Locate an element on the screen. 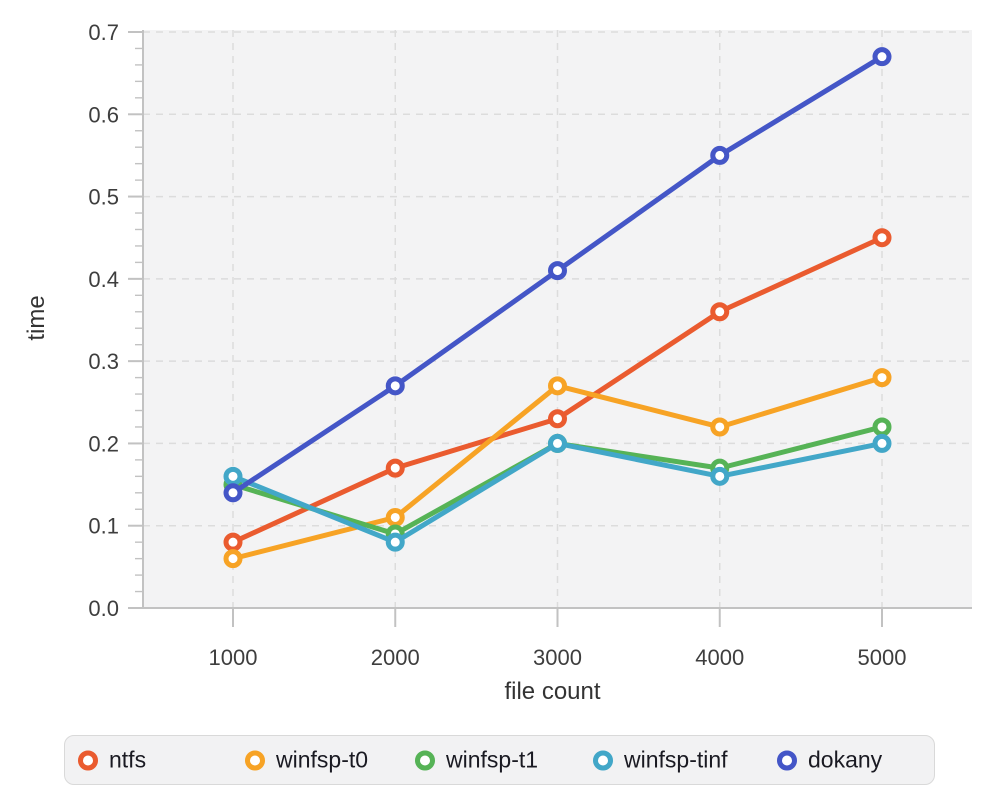  legend-item-winfsp-t1: winfsp-t1 is located at coordinates (477, 759).